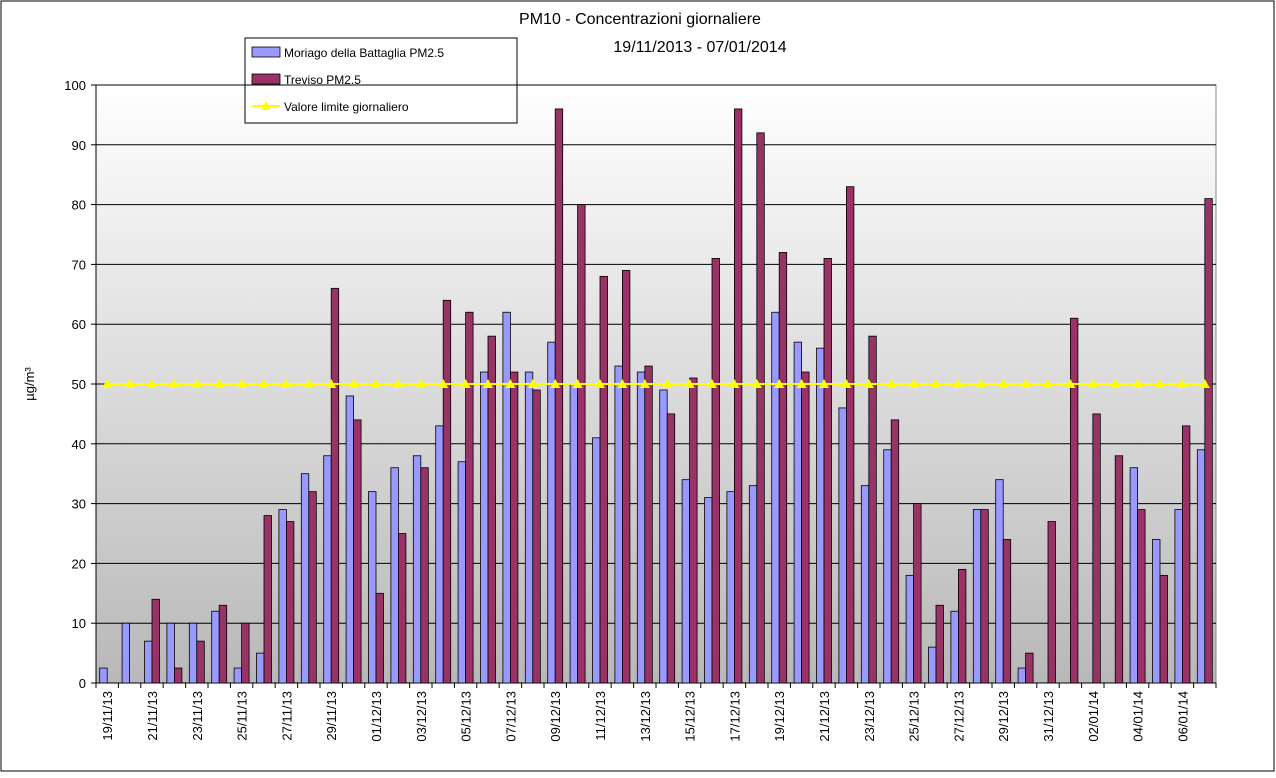 Image resolution: width=1276 pixels, height=778 pixels. Describe the element at coordinates (79, 563) in the screenshot. I see `y-tick-label: 20` at that location.